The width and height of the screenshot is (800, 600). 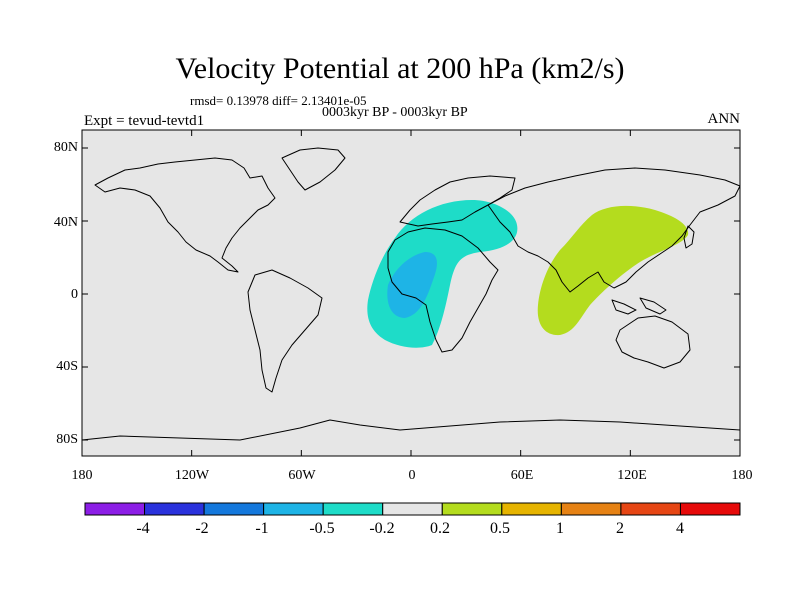 I want to click on positive-anomaly-region, so click(x=613, y=270).